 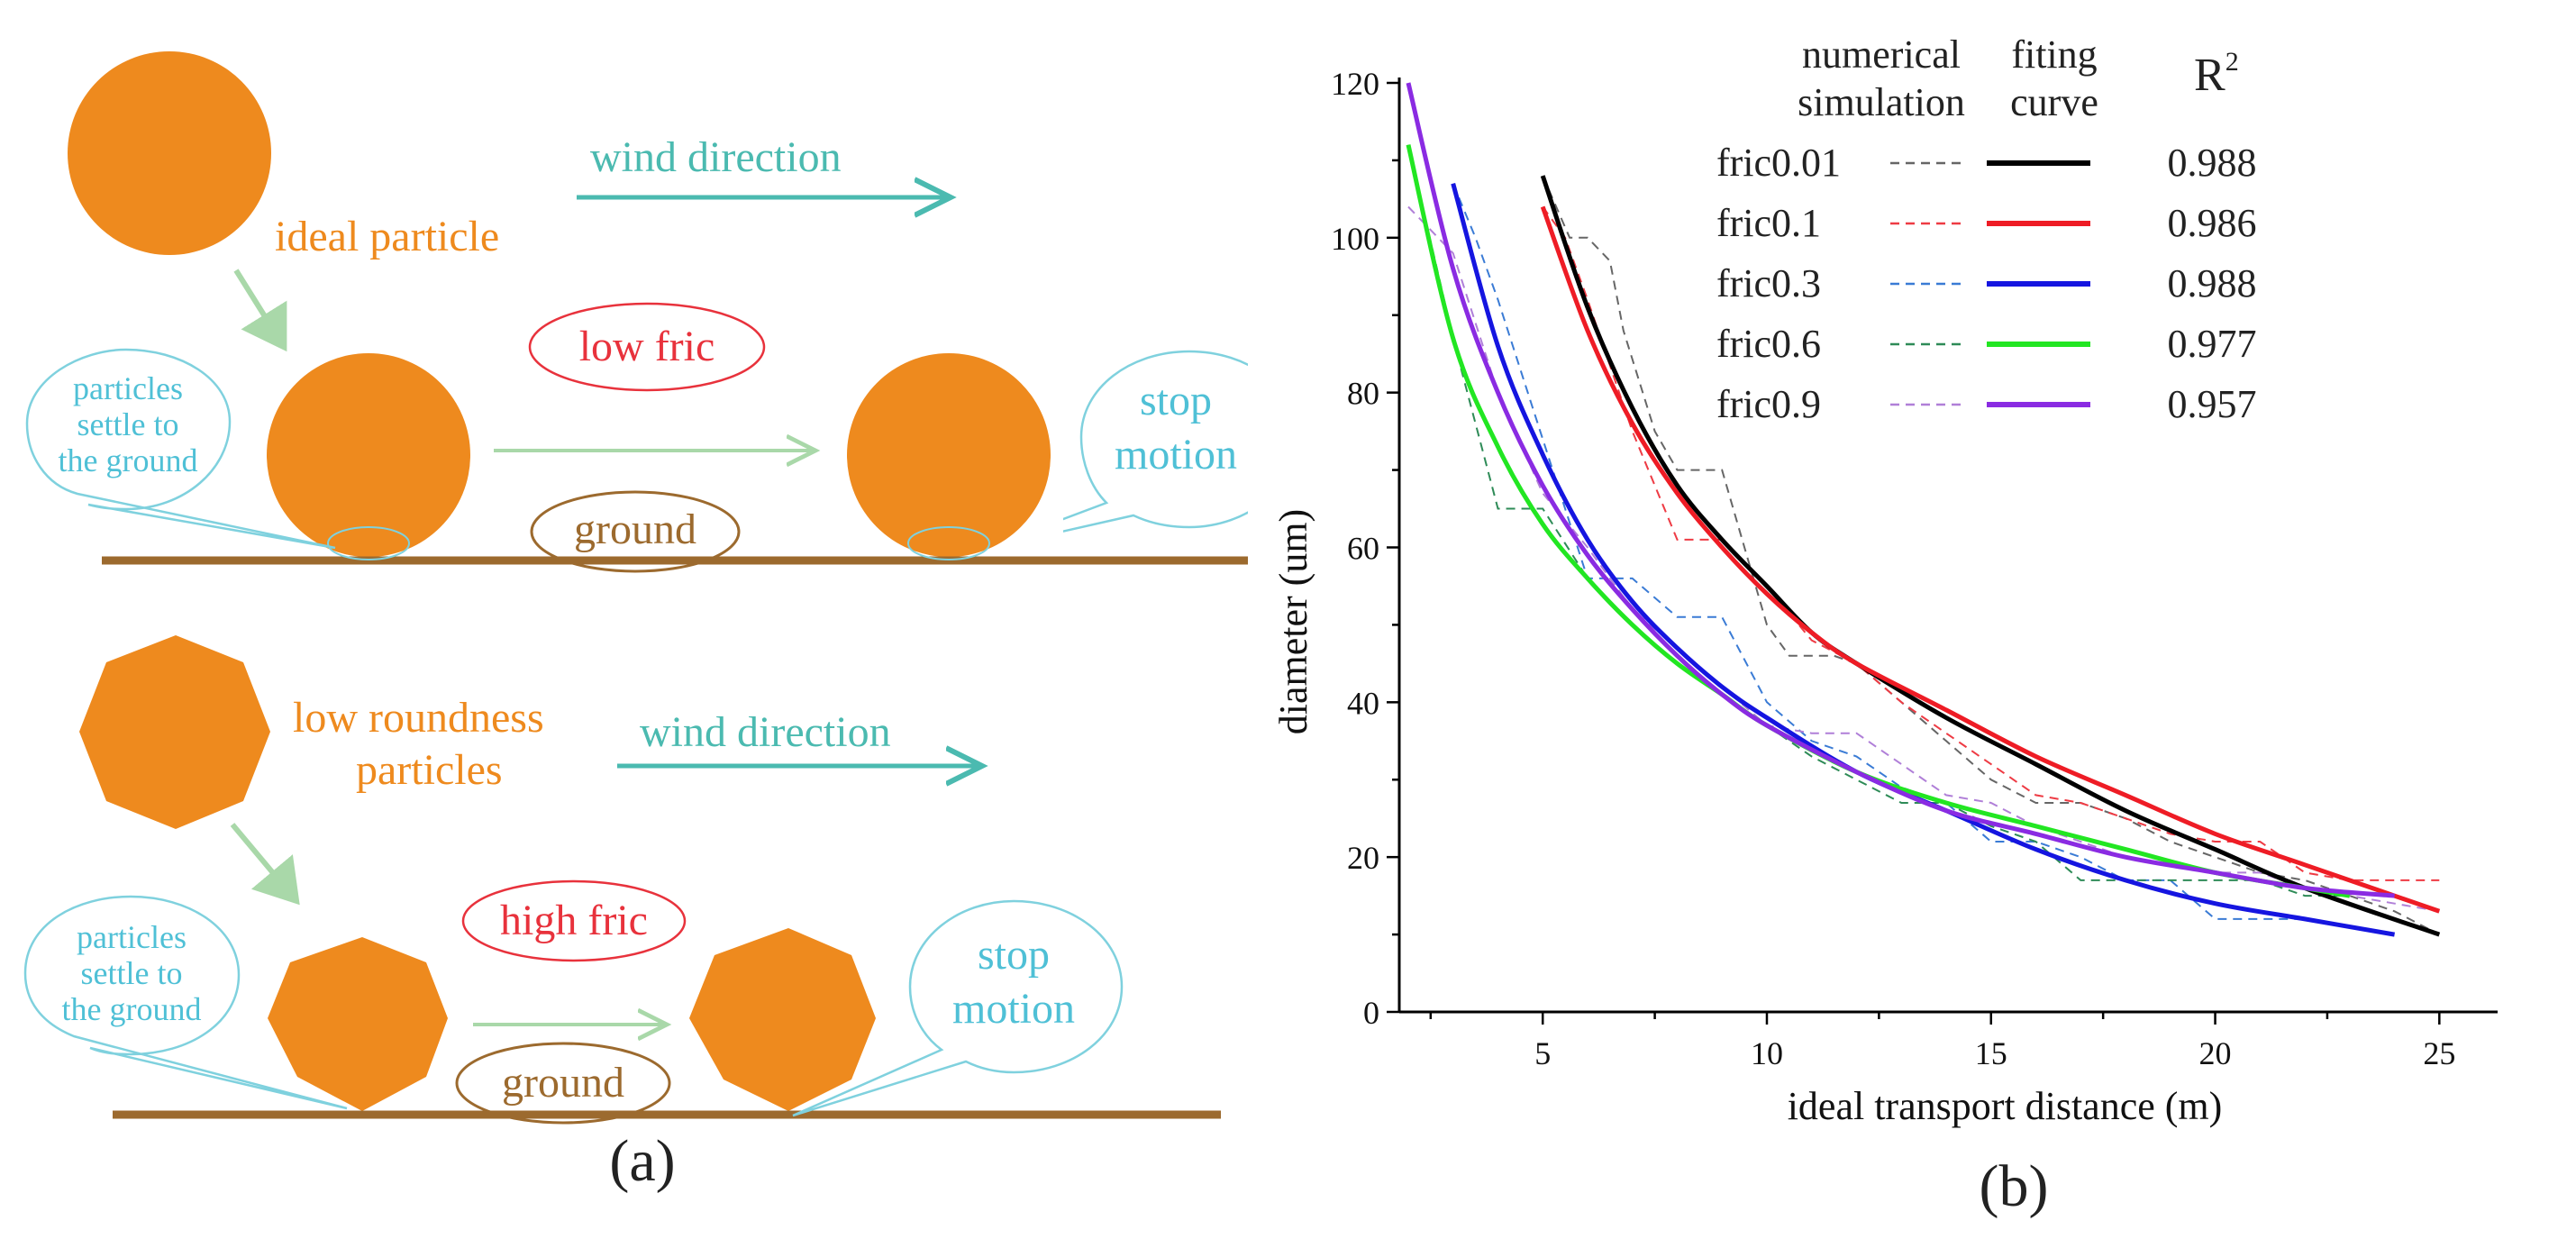 I want to click on legend-header-fitting-line1: fiting, so click(x=2054, y=54).